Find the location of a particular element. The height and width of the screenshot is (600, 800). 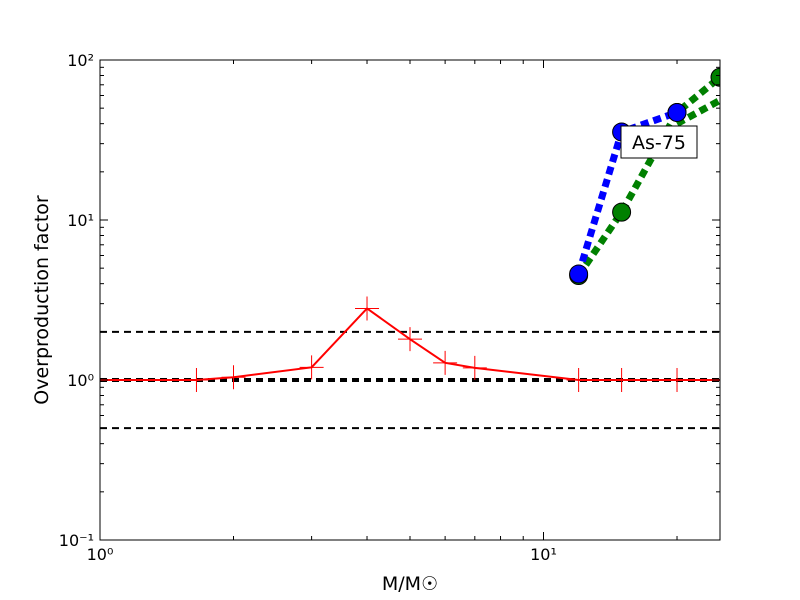

annotation: As-75 is located at coordinates (659, 143).